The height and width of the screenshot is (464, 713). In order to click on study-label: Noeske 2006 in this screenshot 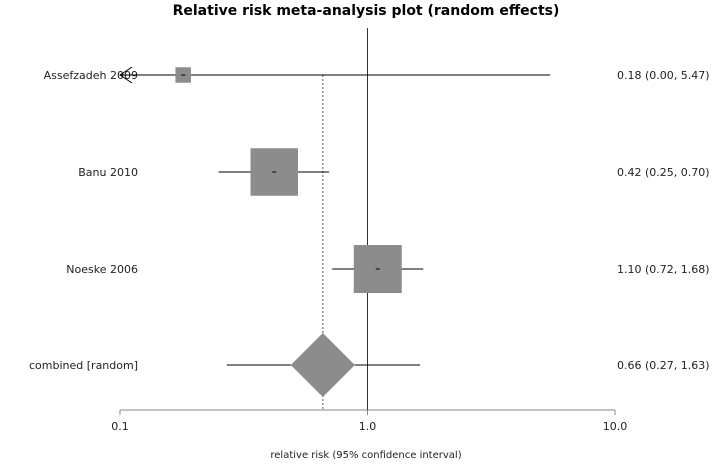, I will do `click(102, 269)`.